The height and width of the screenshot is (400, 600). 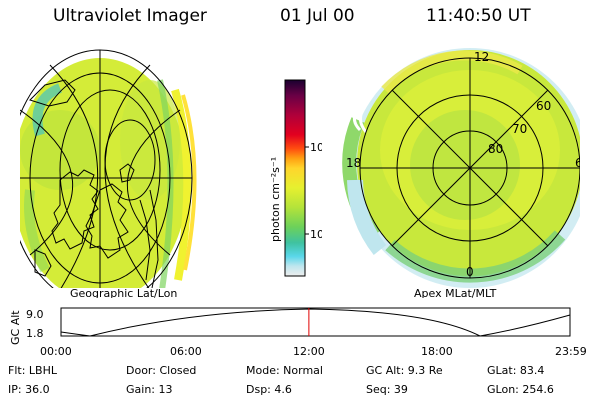 What do you see at coordinates (543, 106) in the screenshot?
I see `mlat-label-60: 60` at bounding box center [543, 106].